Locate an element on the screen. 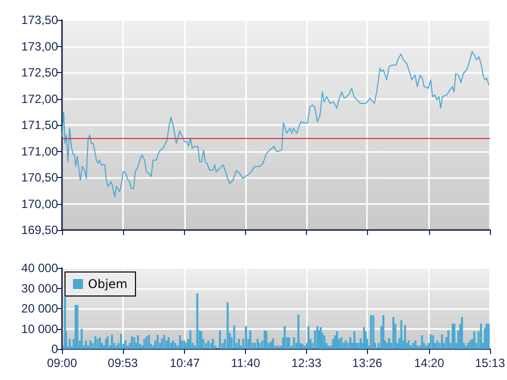 This screenshot has height=380, width=507. x-tick-label: 14:20 is located at coordinates (429, 363).